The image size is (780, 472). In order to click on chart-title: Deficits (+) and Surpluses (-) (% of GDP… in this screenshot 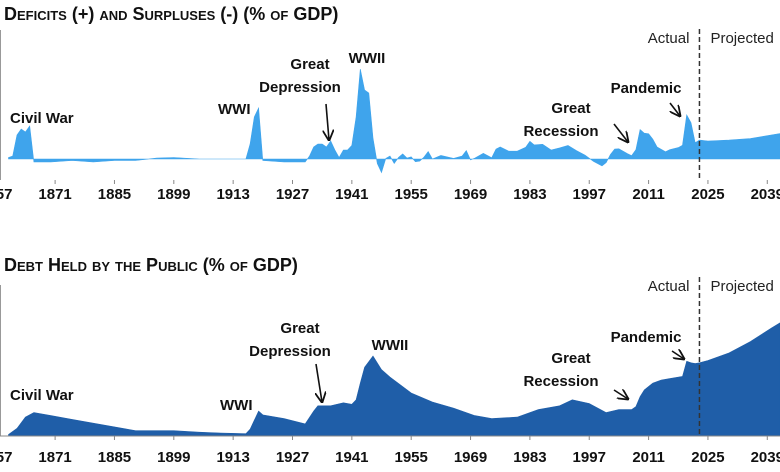, I will do `click(171, 14)`.